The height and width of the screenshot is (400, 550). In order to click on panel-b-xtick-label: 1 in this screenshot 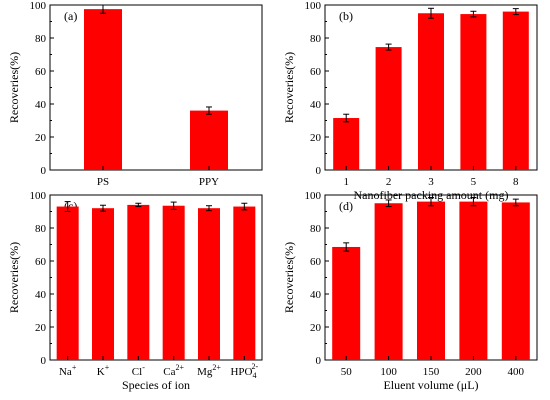, I will do `click(346, 182)`.